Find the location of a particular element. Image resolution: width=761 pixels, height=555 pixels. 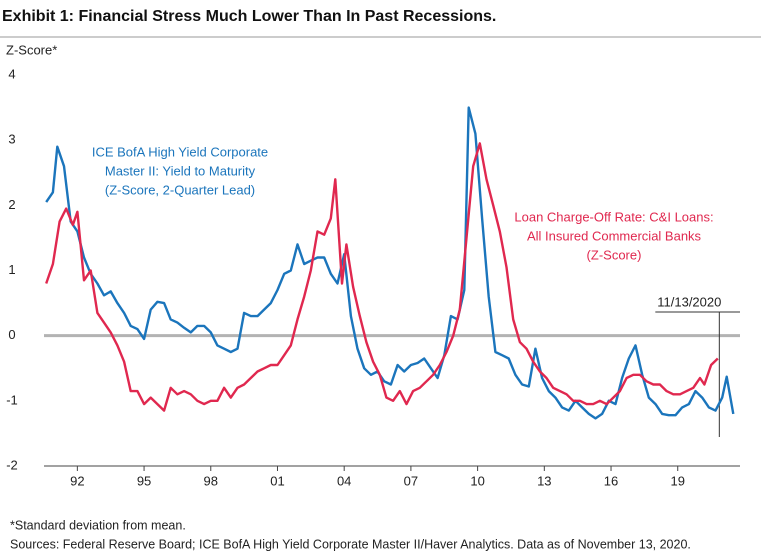

x-tick-label: 10 is located at coordinates (477, 480).